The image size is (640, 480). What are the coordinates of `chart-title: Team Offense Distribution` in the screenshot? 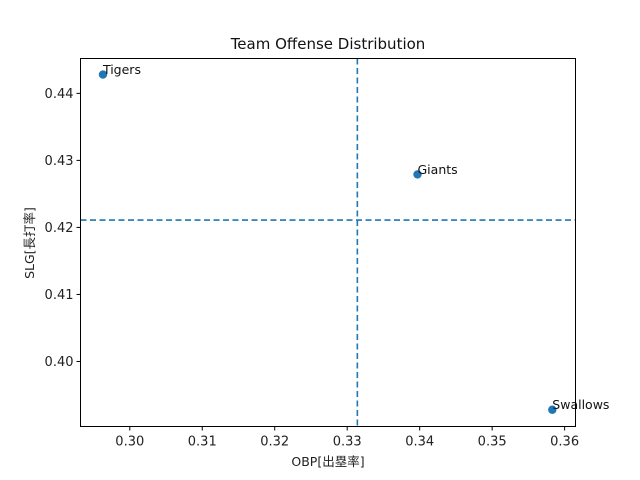 It's located at (328, 44).